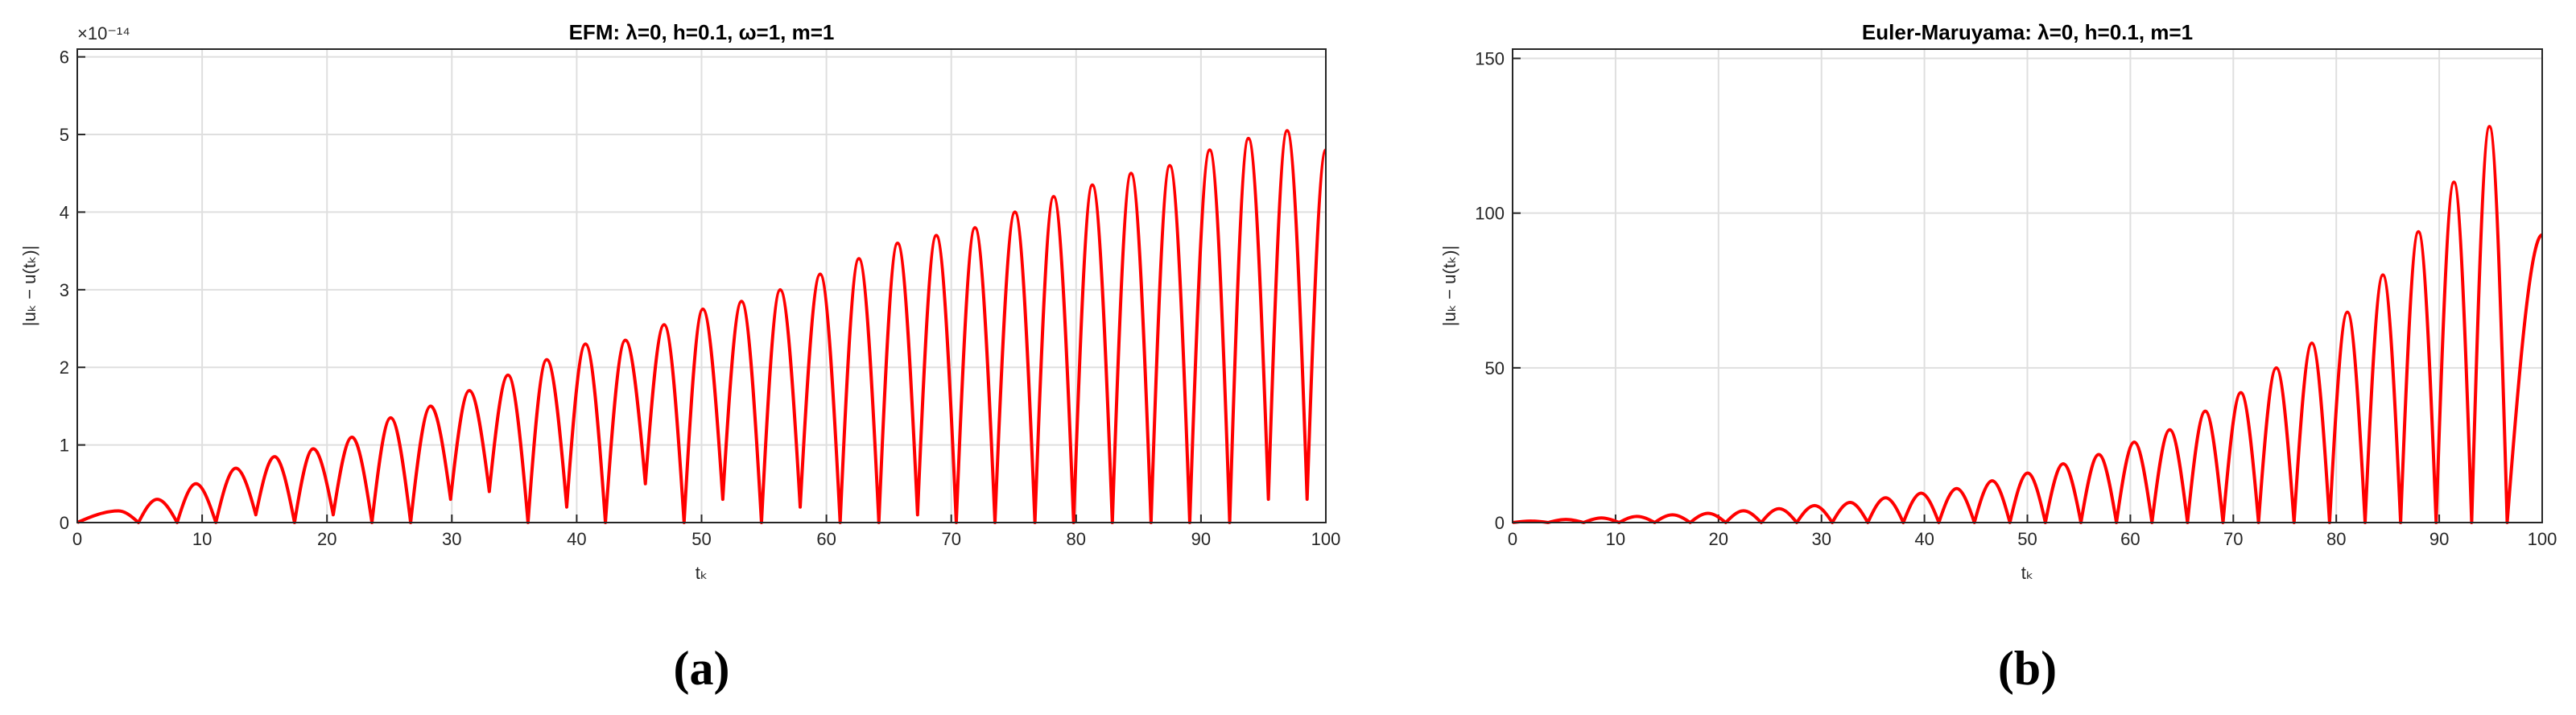 This screenshot has height=715, width=2576. Describe the element at coordinates (103, 33) in the screenshot. I see `y-offset-label: ×10⁻¹⁴` at that location.